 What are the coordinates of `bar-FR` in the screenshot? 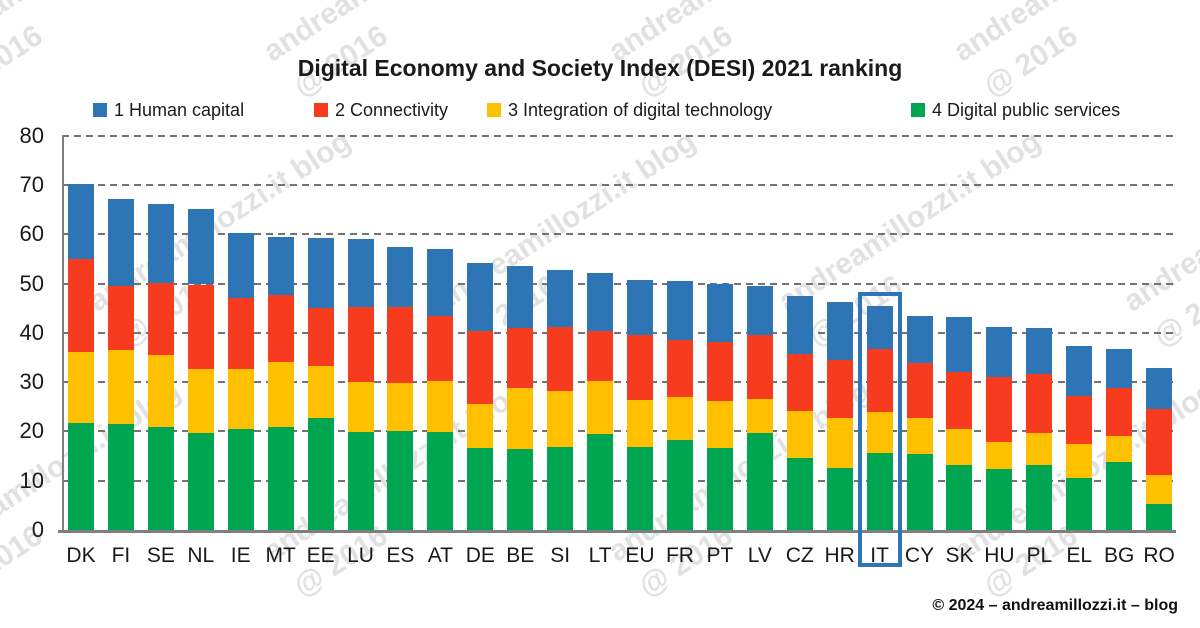 It's located at (679, 405).